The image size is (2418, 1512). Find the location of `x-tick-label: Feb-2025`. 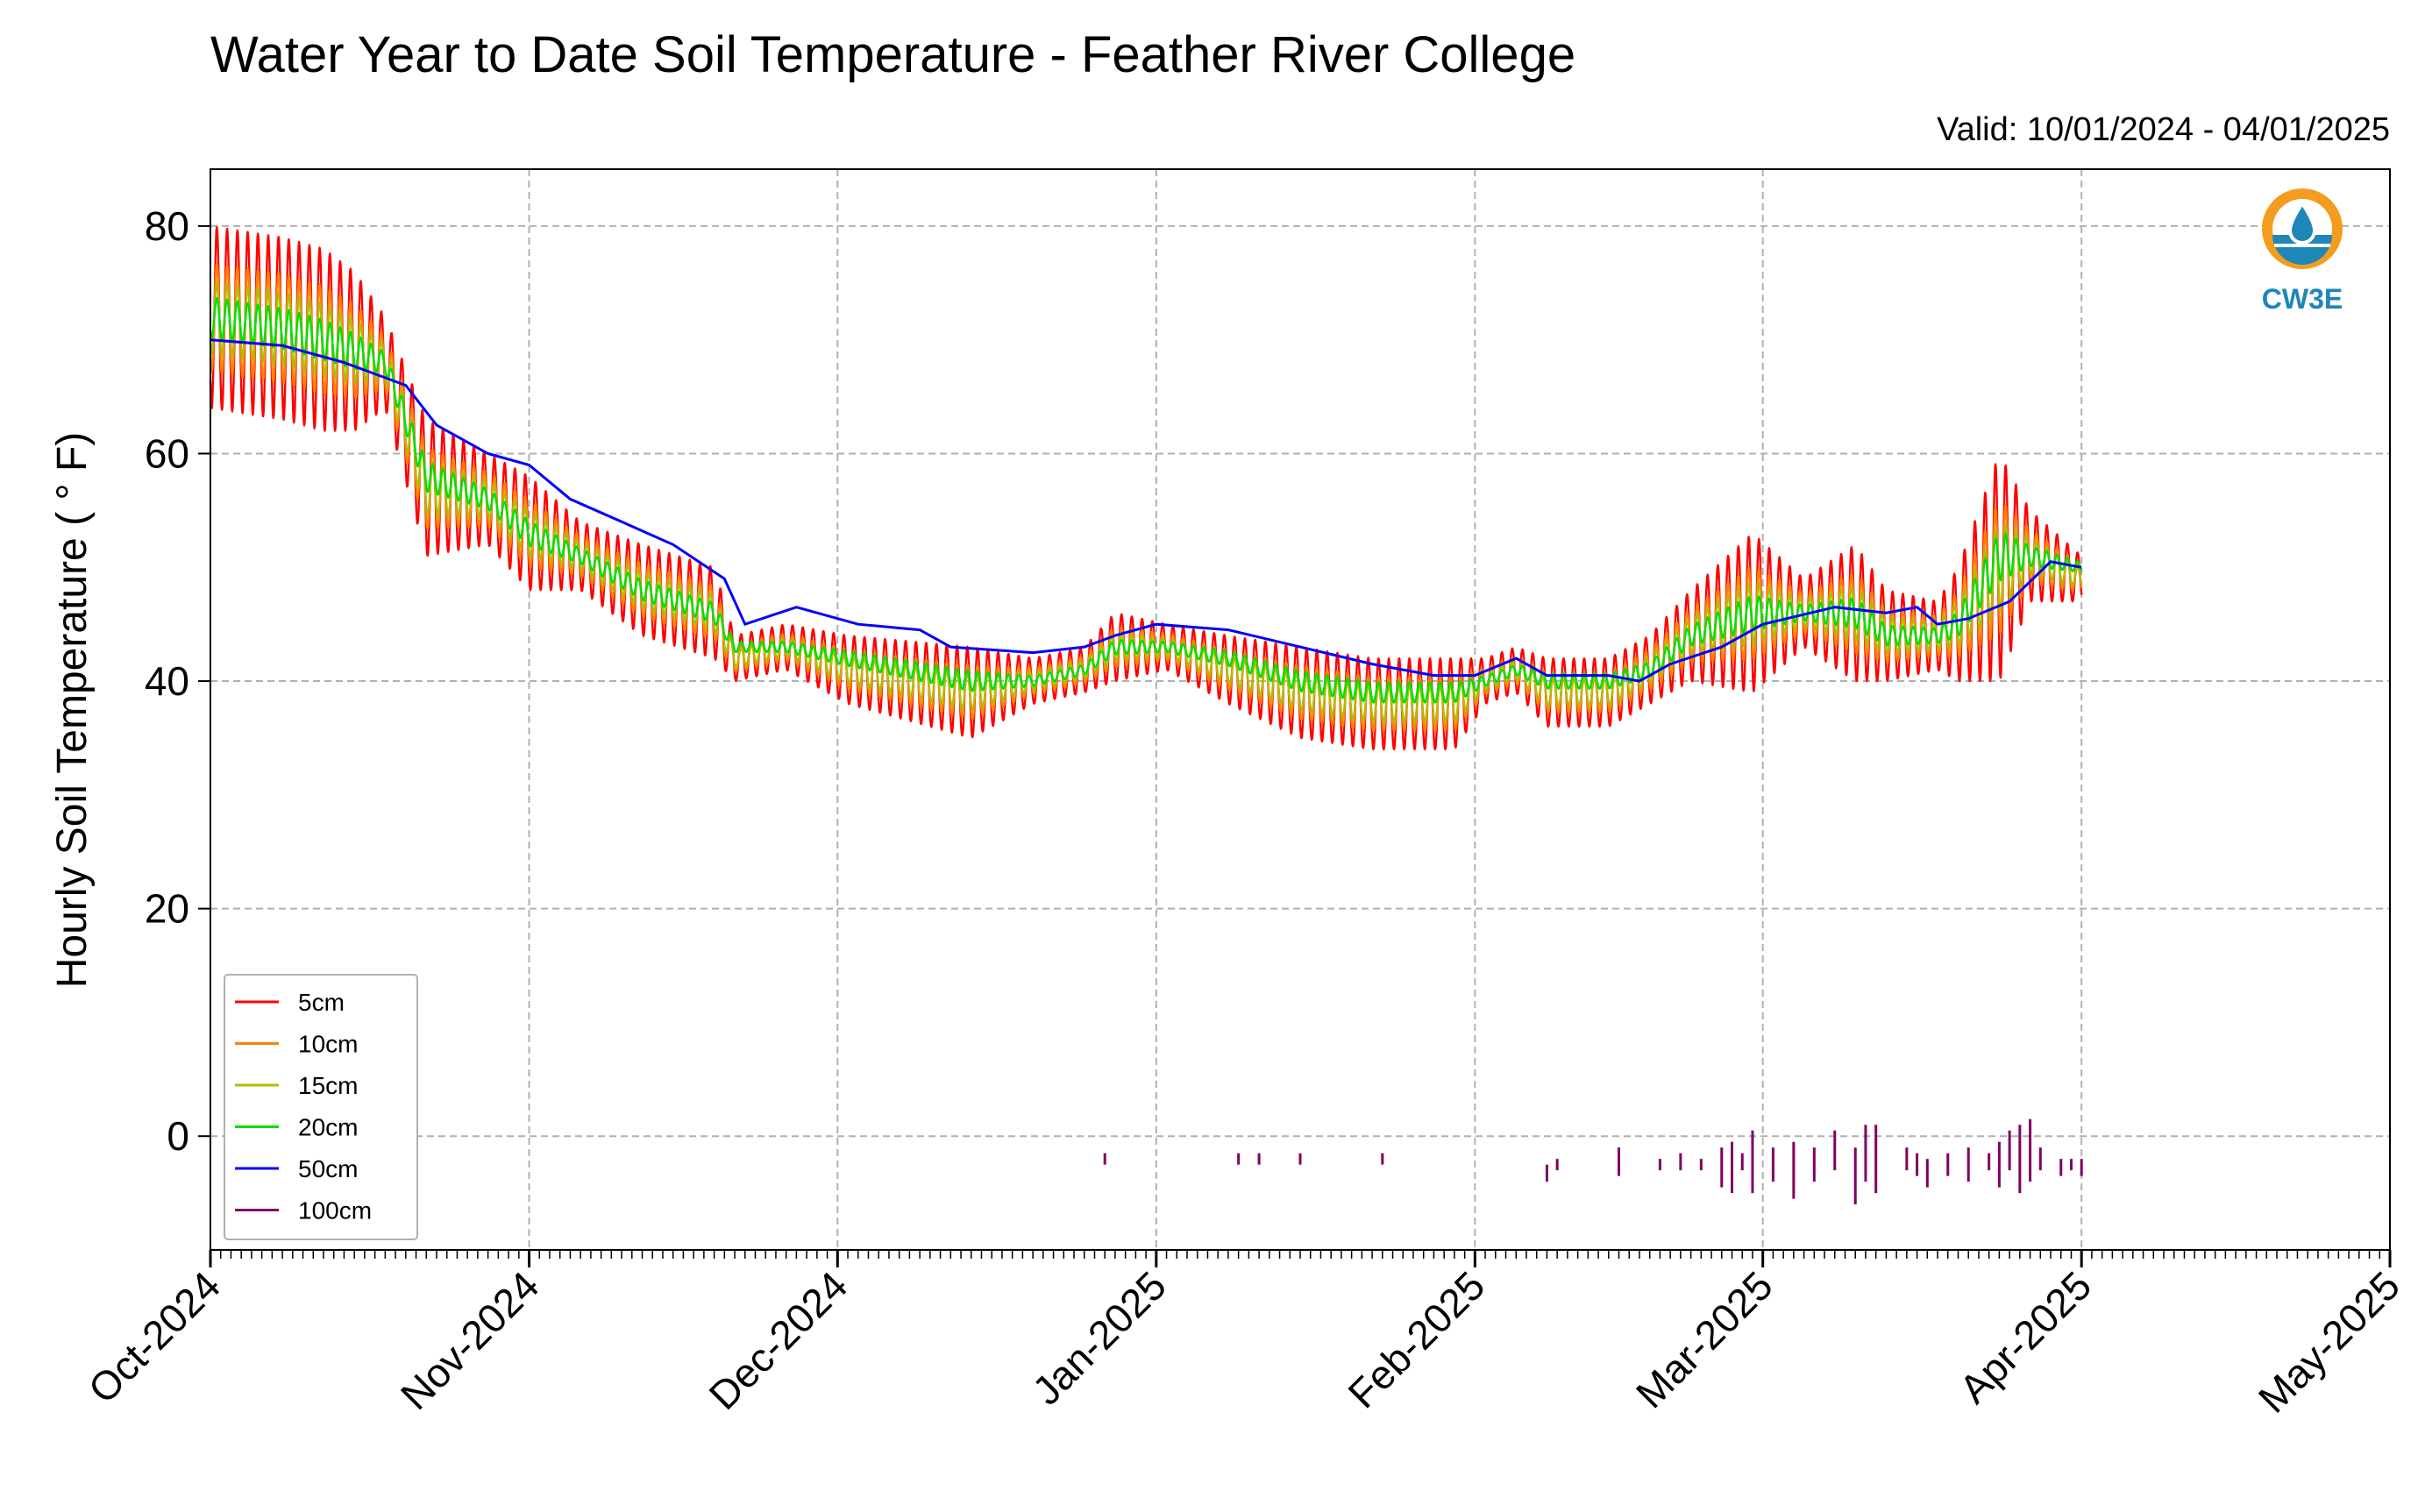

x-tick-label: Feb-2025 is located at coordinates (1416, 1339).